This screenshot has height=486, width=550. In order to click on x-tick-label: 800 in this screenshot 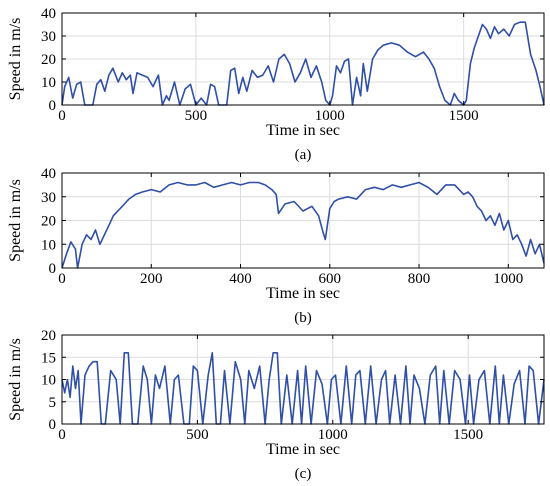, I will do `click(419, 279)`.